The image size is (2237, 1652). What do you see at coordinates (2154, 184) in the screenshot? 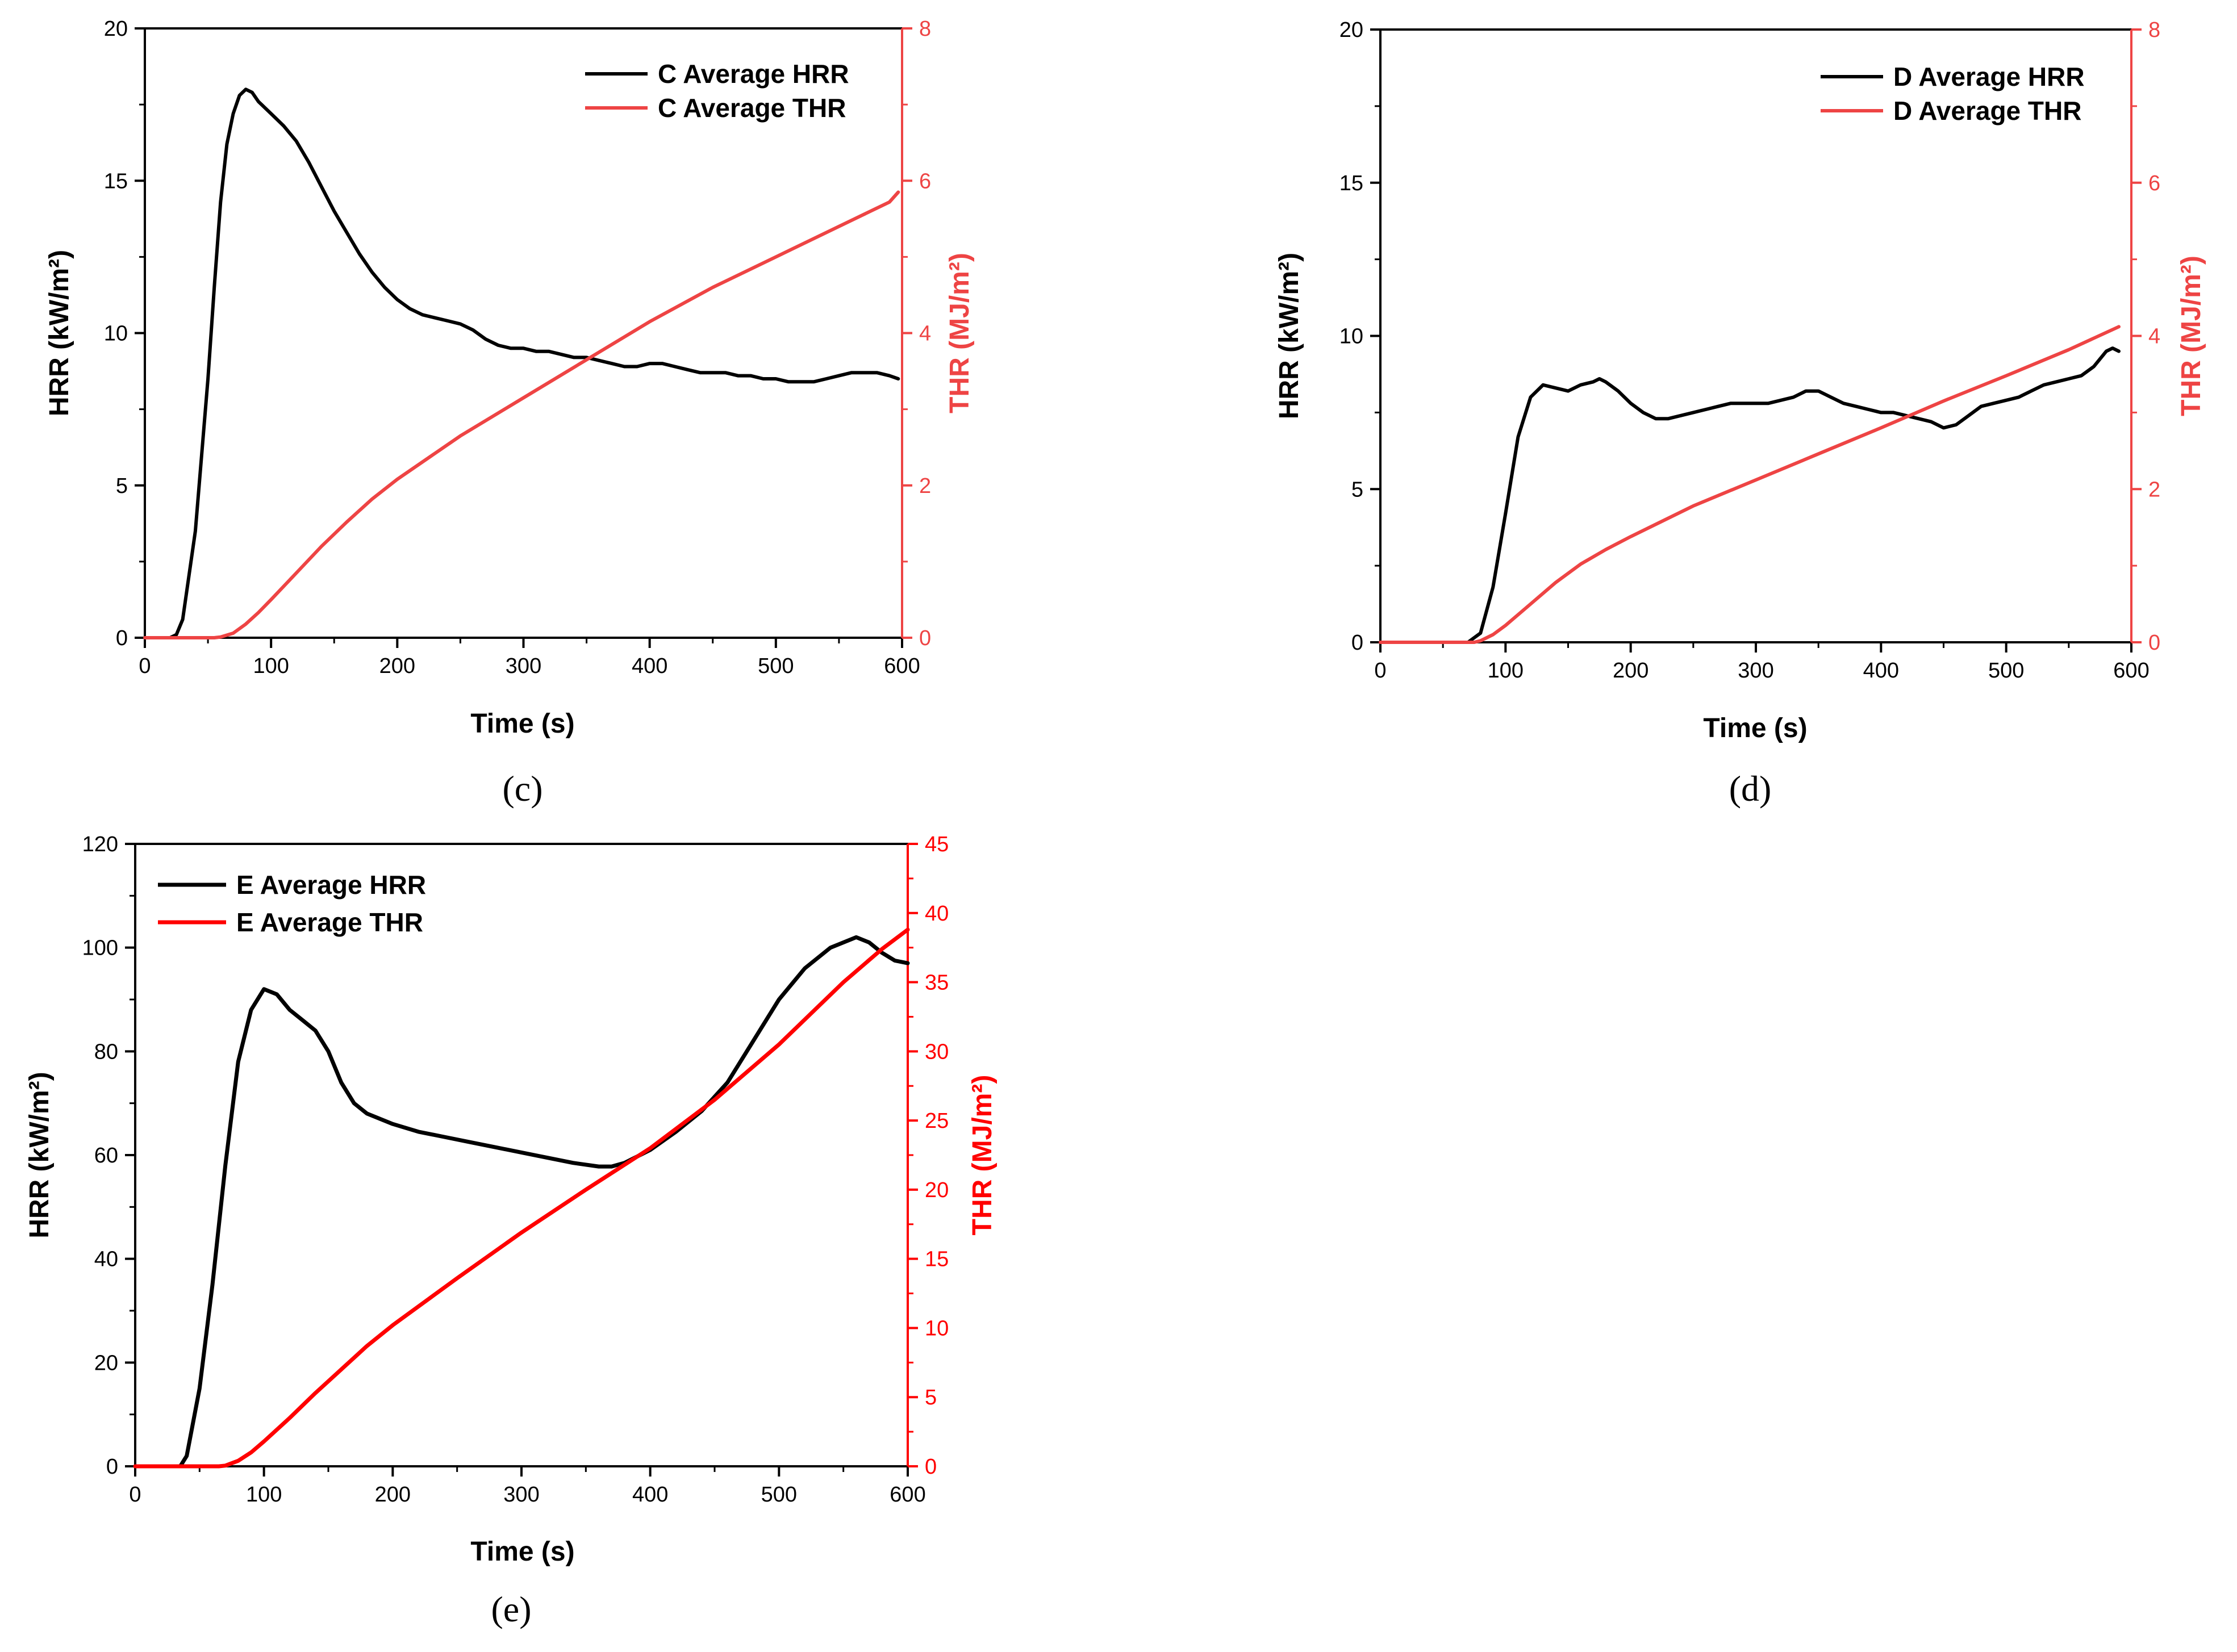
I see `chart-d-y2-tick-label: 6` at bounding box center [2154, 184].